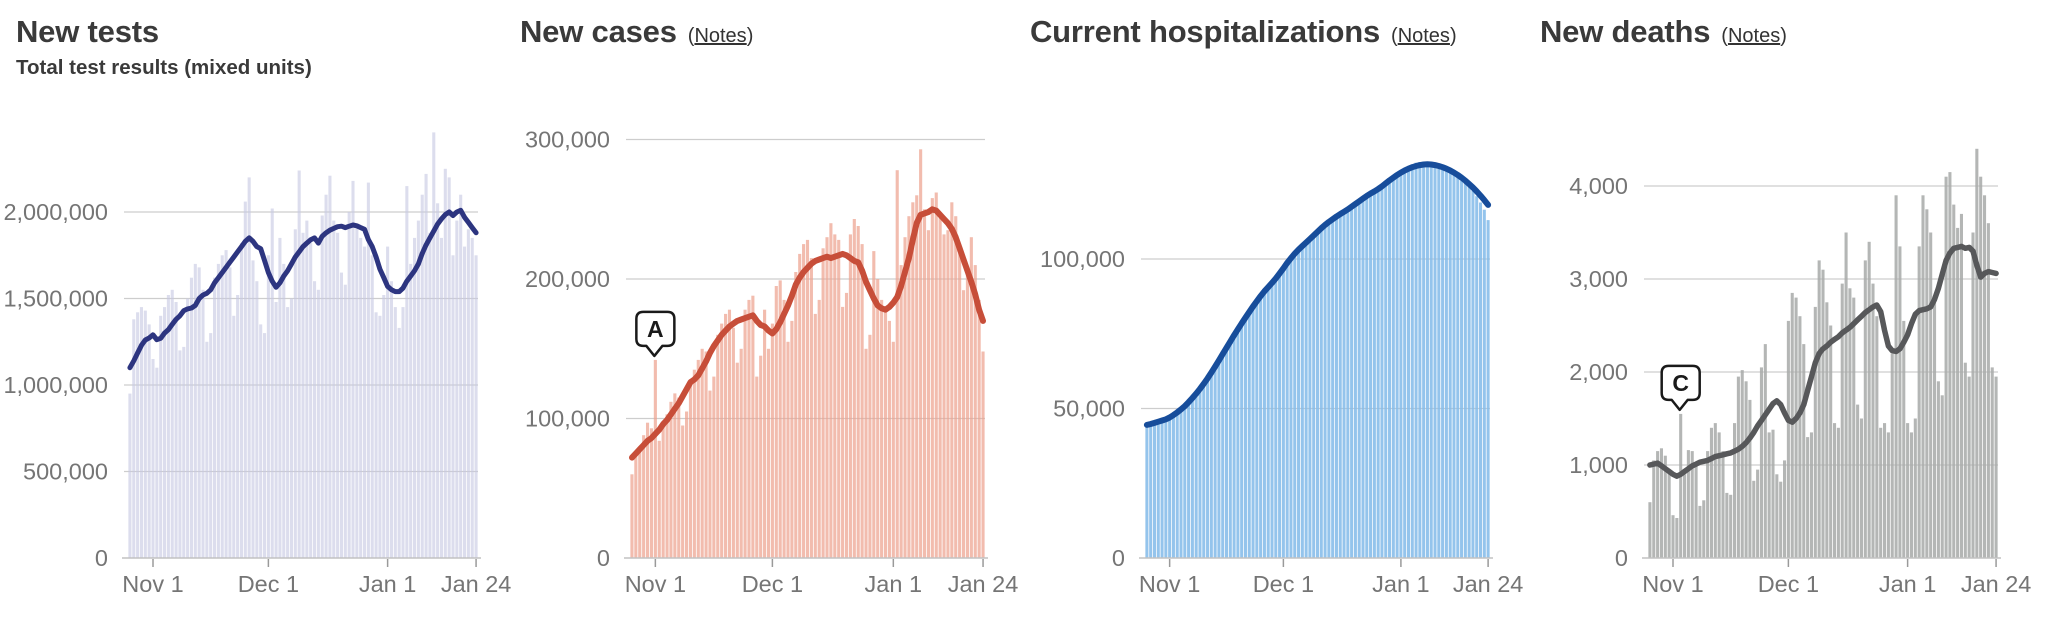  Describe the element at coordinates (1317, 294) in the screenshot. I see `seven-day-average-line` at that location.